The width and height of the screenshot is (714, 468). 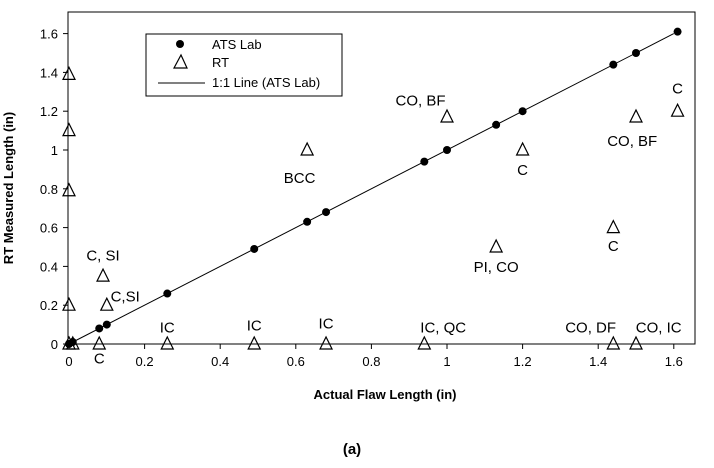 What do you see at coordinates (49, 266) in the screenshot?
I see `y-tick-label: 0.4` at bounding box center [49, 266].